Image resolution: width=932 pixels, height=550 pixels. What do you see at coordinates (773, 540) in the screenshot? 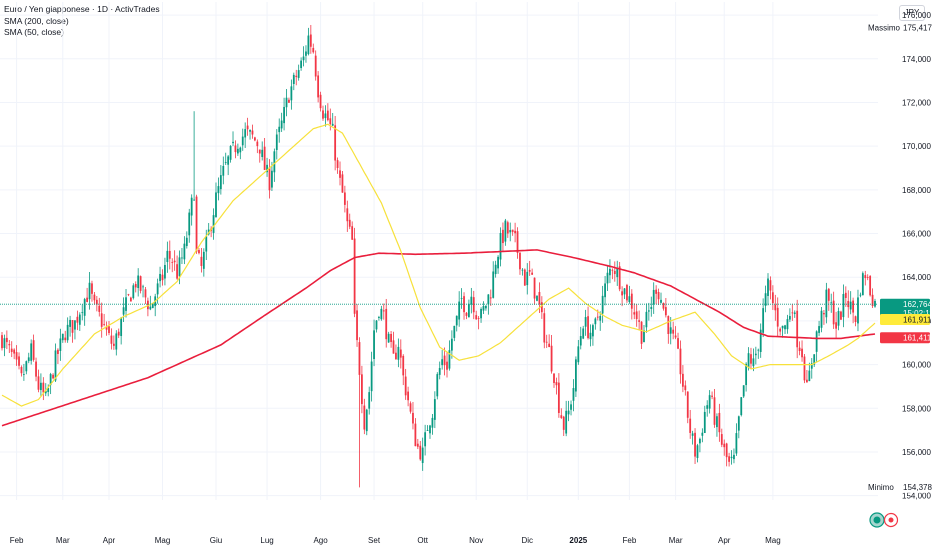
I see `x-tick-label: Mag` at bounding box center [773, 540].